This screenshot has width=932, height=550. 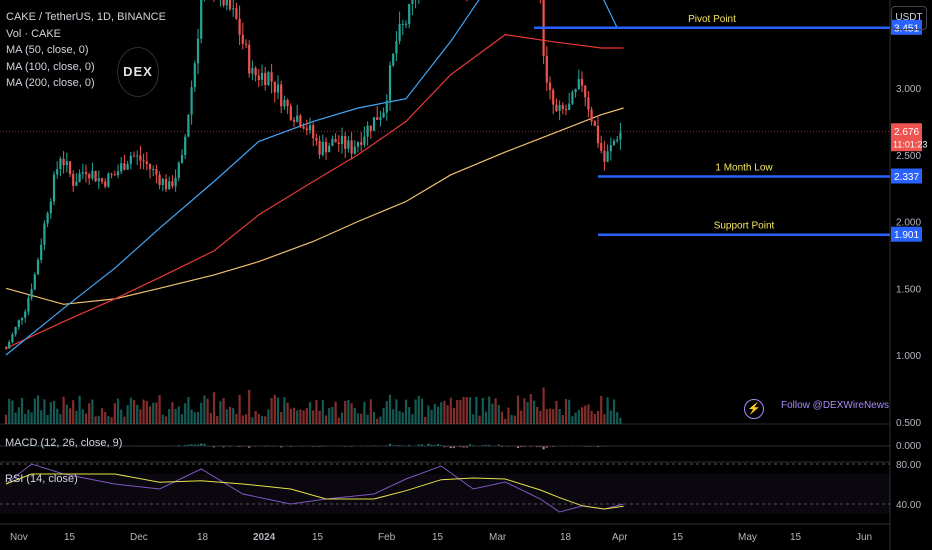 What do you see at coordinates (908, 465) in the screenshot?
I see `rsi-tick-label: 80.00` at bounding box center [908, 465].